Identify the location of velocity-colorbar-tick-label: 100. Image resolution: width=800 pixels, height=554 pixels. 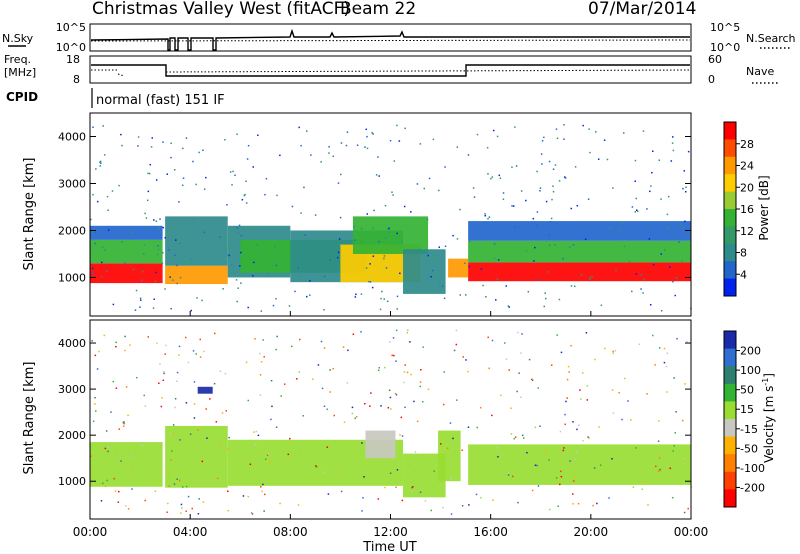
(750, 370).